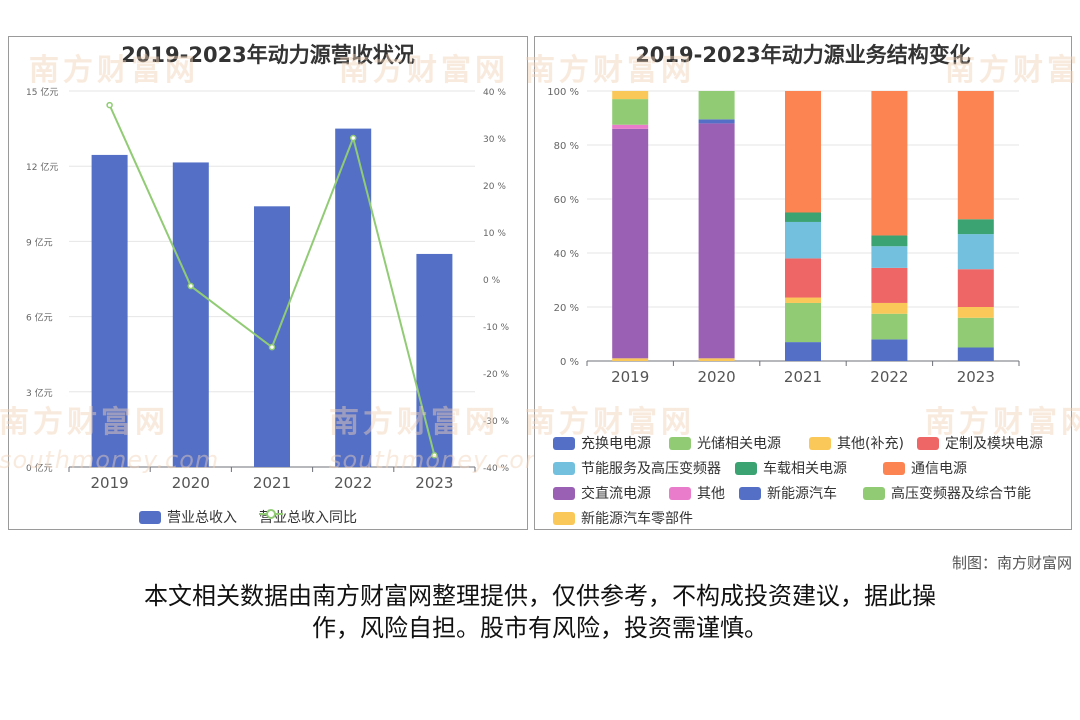 This screenshot has width=1080, height=720. I want to click on legend-swatch-line, so click(271, 514).